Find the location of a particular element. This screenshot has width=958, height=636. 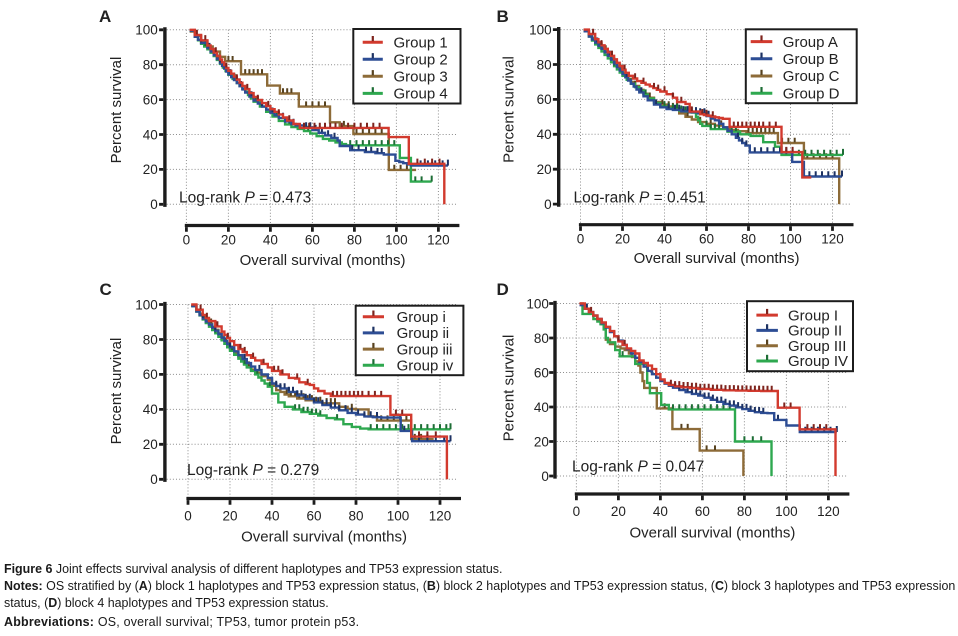

svg-text: Log-rank P = 0.473 is located at coordinates (245, 198).